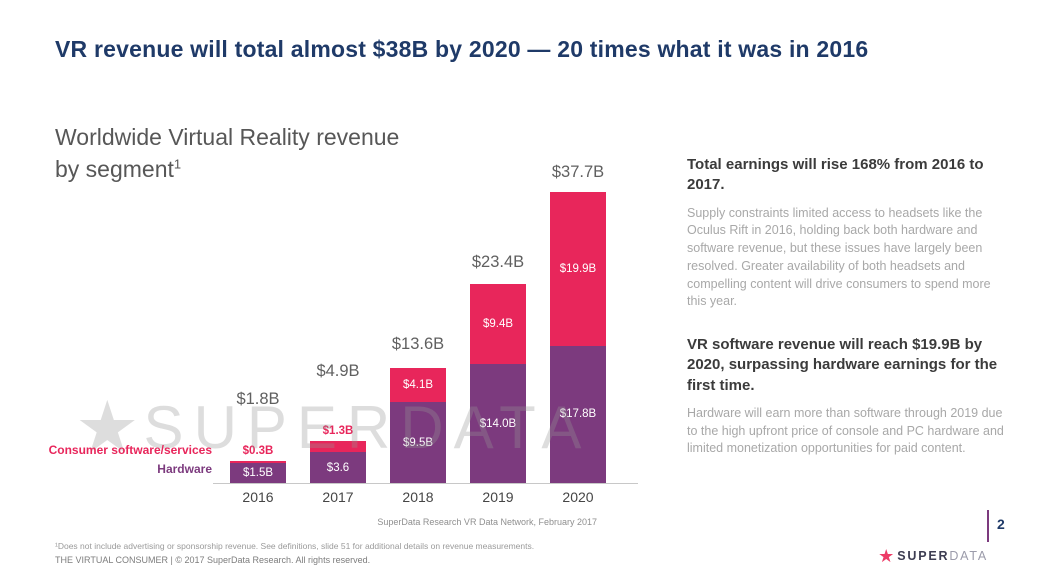 This screenshot has width=1063, height=584. Describe the element at coordinates (968, 556) in the screenshot. I see `logo-text-data: DATA` at that location.